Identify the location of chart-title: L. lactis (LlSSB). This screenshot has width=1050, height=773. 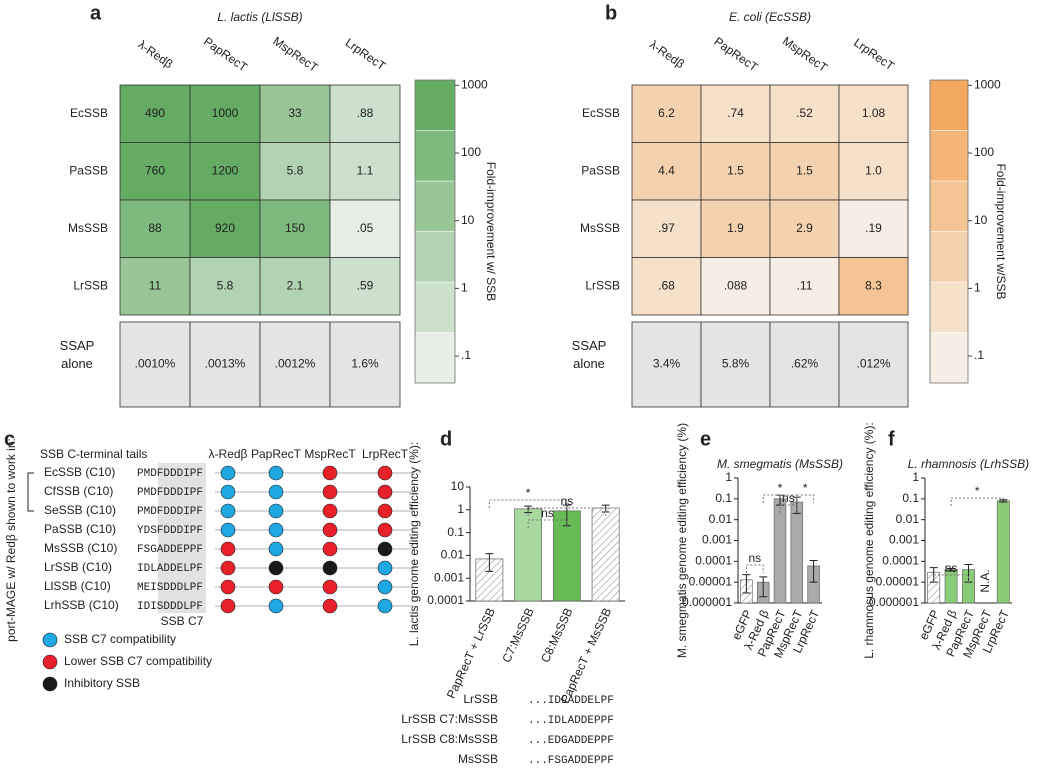
(259, 17).